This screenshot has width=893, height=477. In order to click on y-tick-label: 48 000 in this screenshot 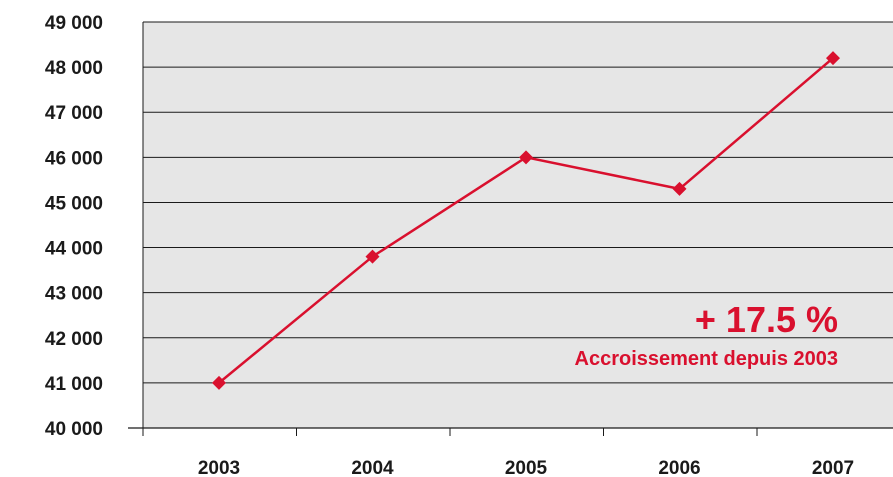, I will do `click(74, 68)`.